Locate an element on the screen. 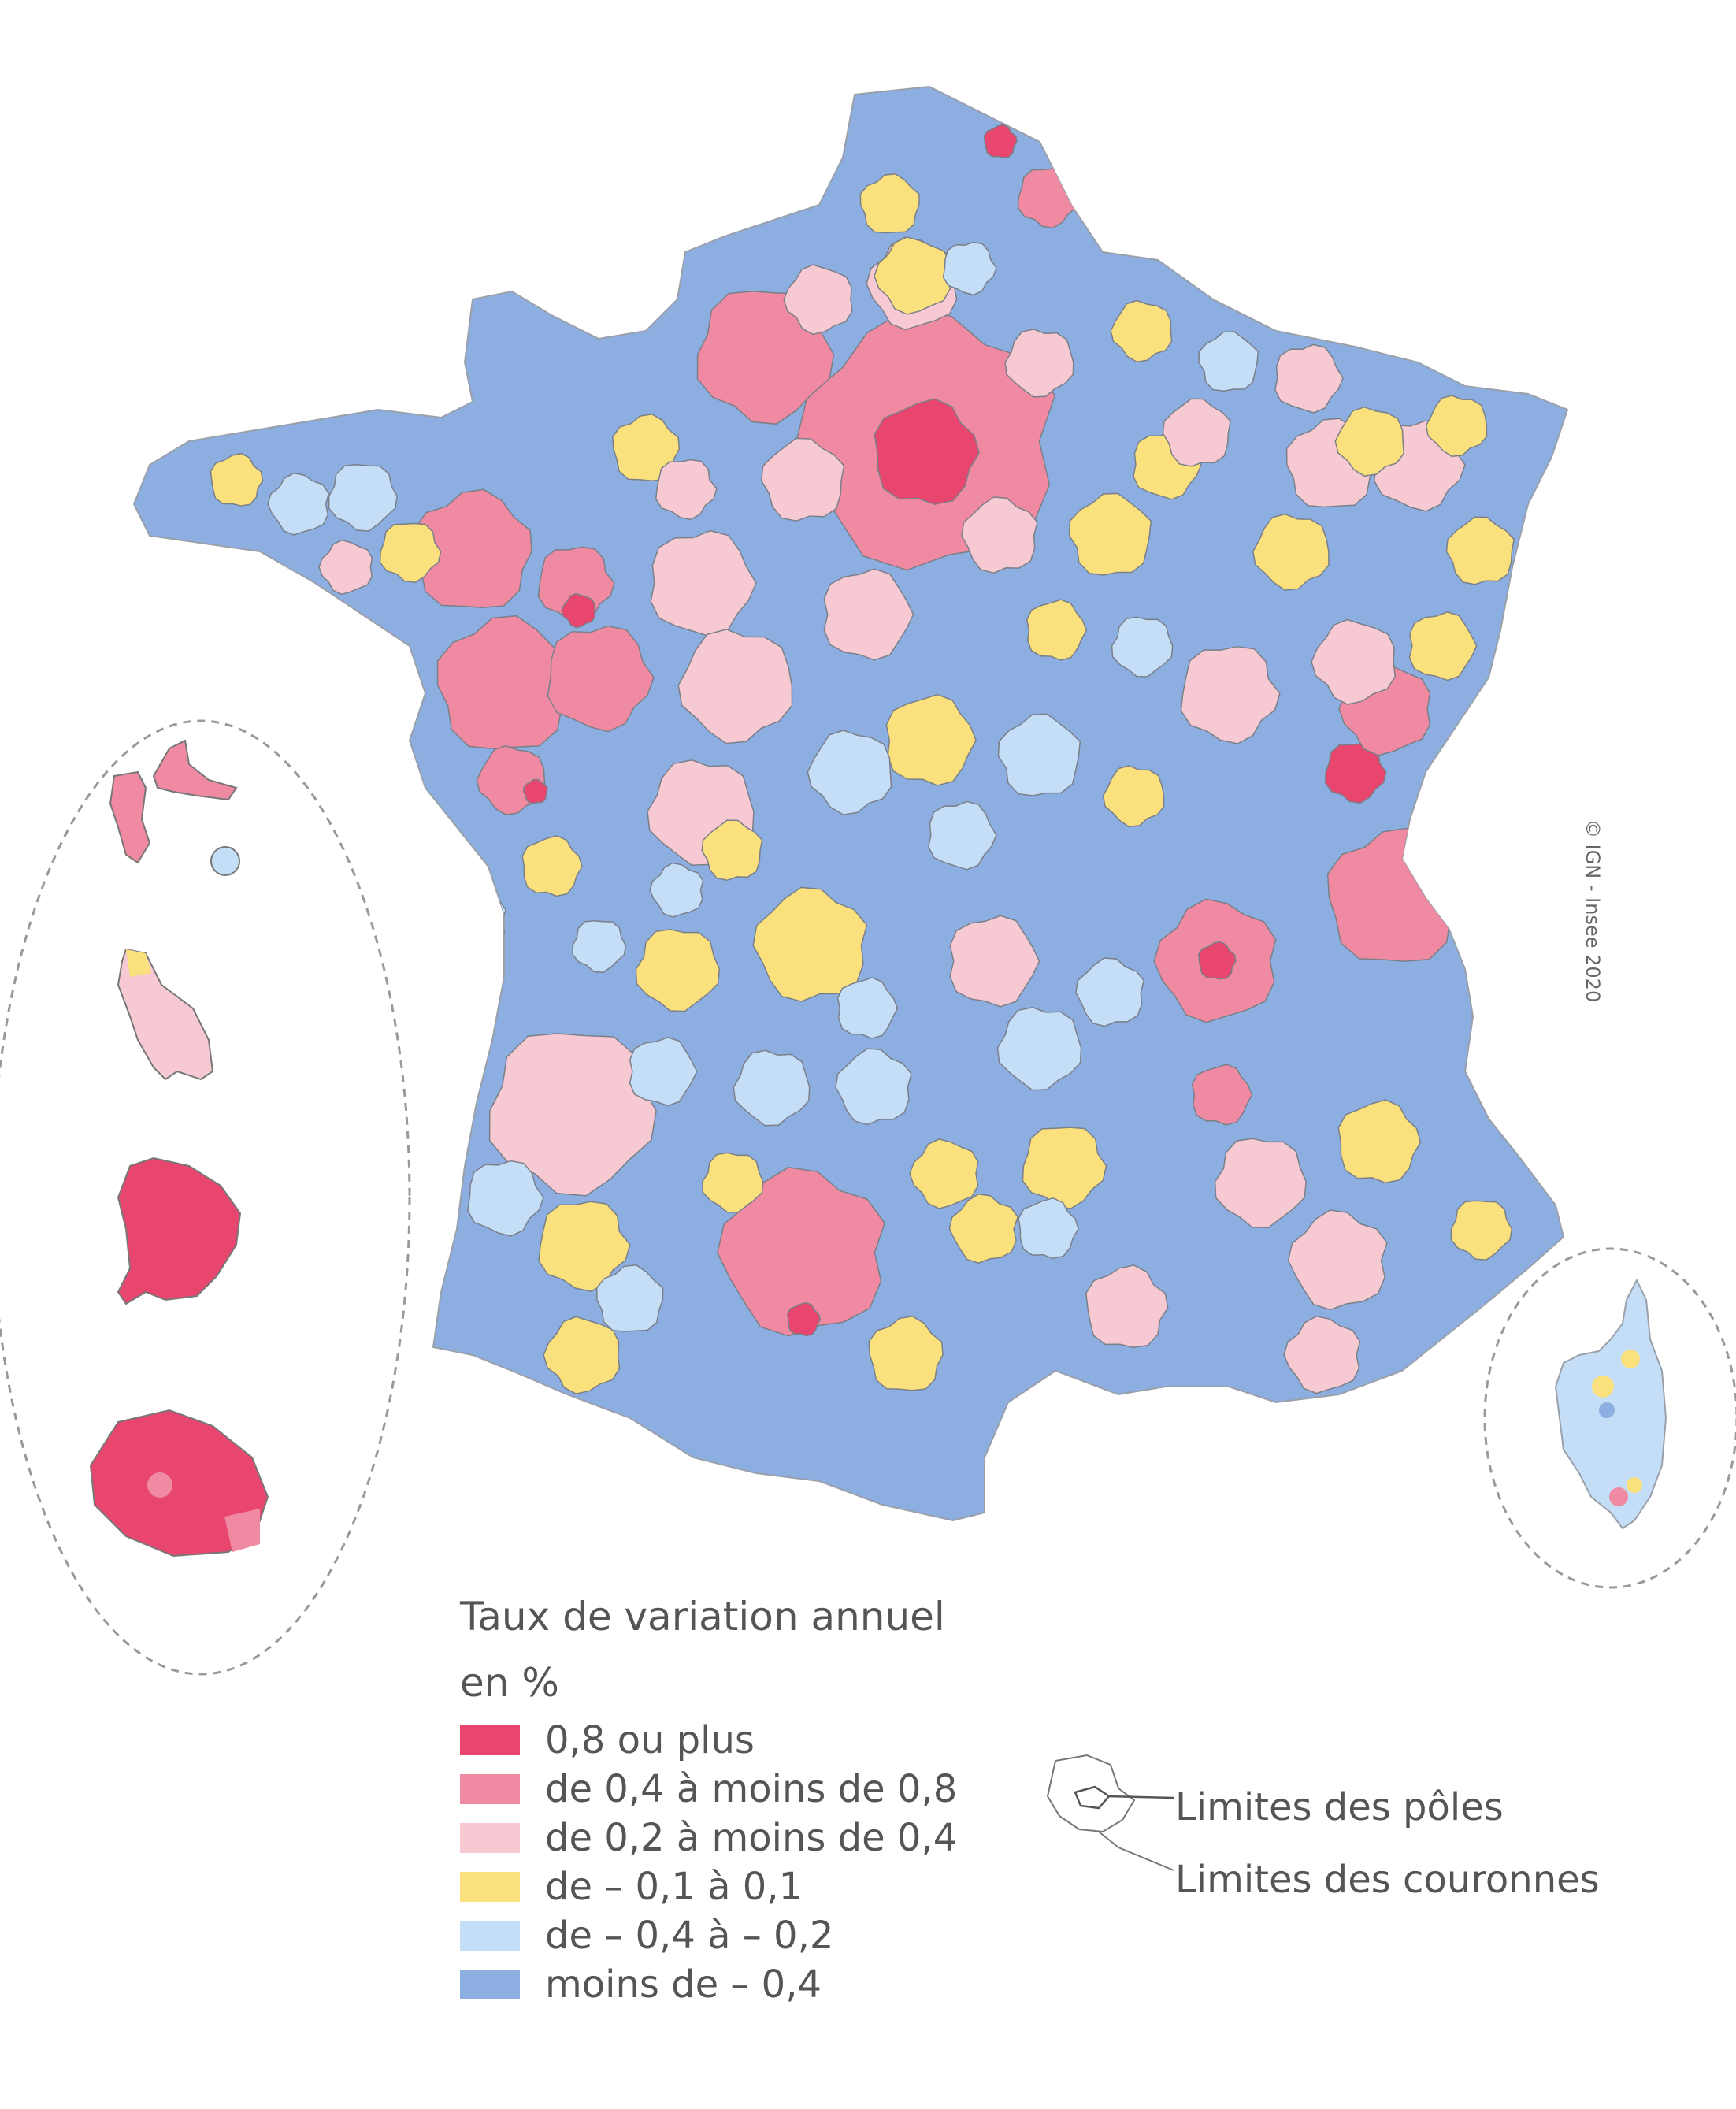 Image resolution: width=1736 pixels, height=2109 pixels. legend-class-4: de – 0,4 à – 0,2 is located at coordinates (760, 1935).